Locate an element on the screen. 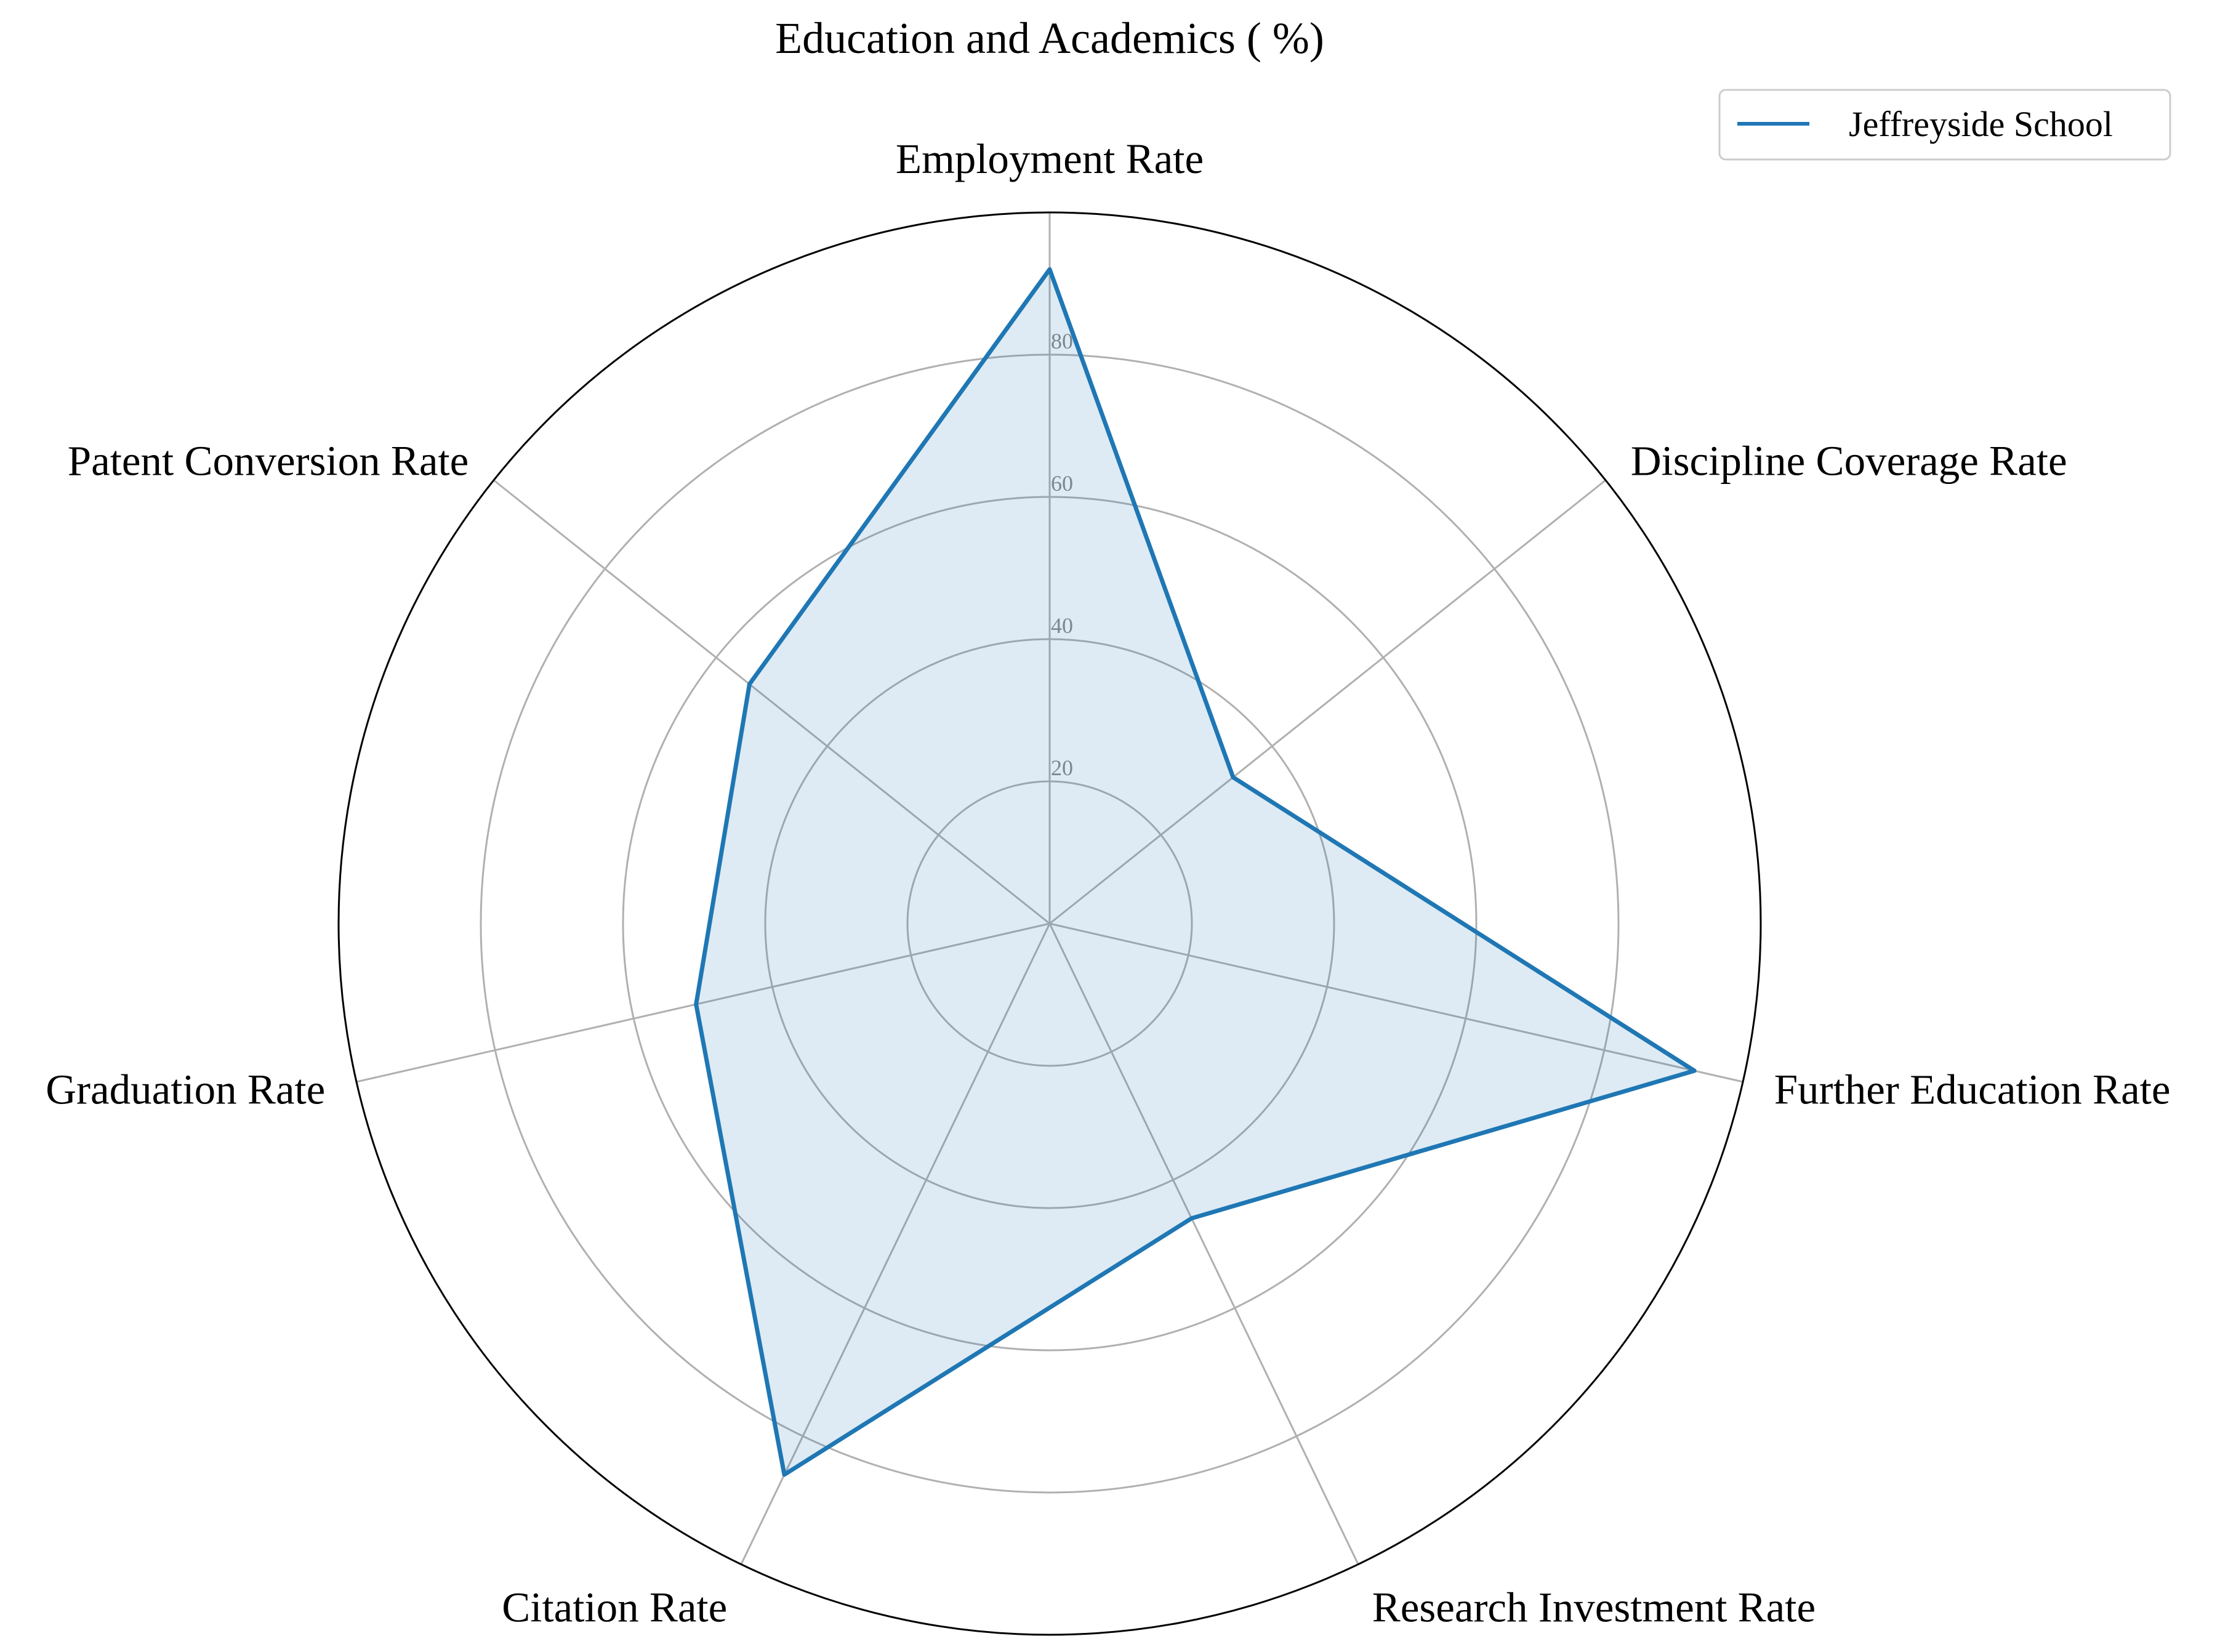  radial-tick-label-20: 20 is located at coordinates (1062, 767).